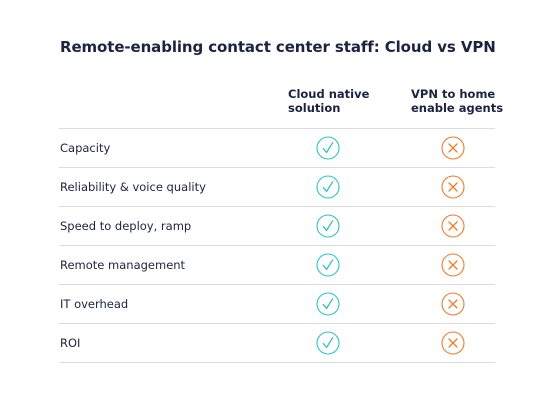 The height and width of the screenshot is (400, 554). I want to click on column-header-cloud-line1: Cloud native, so click(329, 94).